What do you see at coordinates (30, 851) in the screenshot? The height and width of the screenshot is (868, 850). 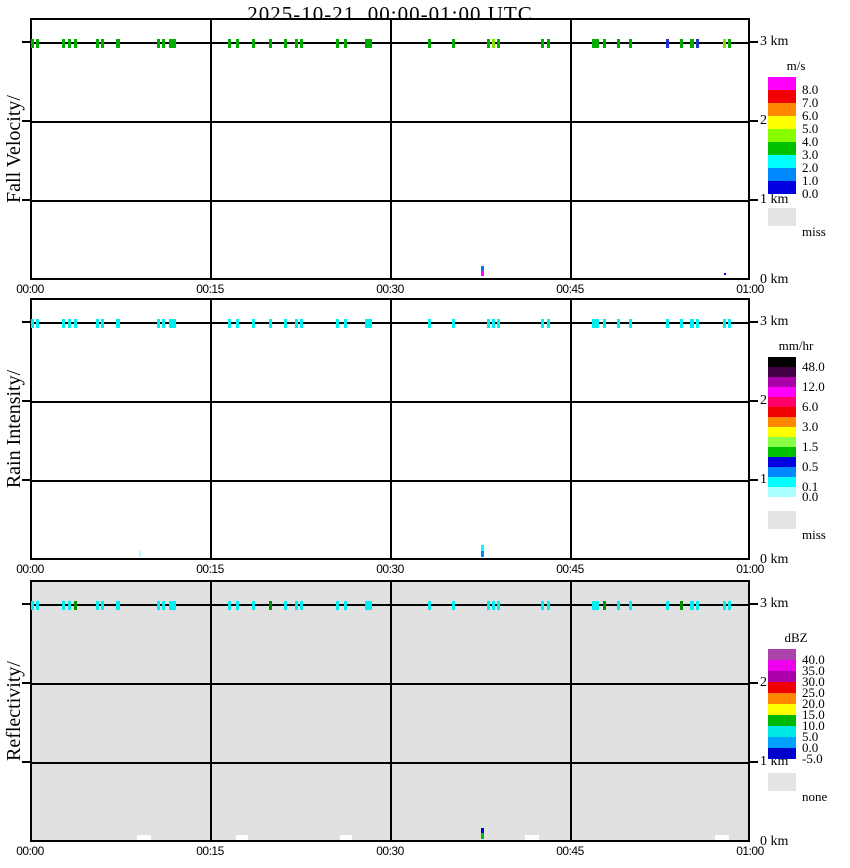 I see `time-tick-label: 00:00` at bounding box center [30, 851].